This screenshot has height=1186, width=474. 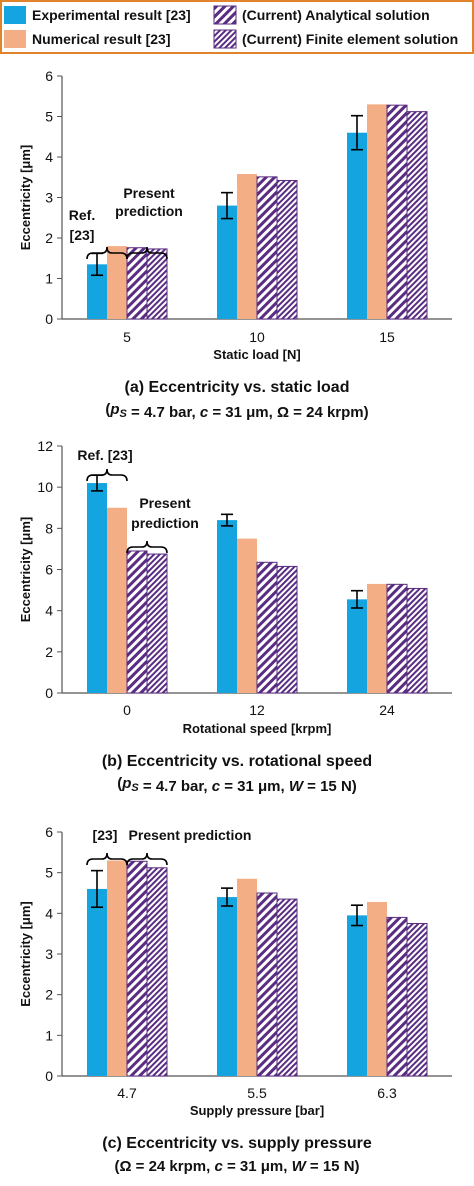 What do you see at coordinates (225, 15) in the screenshot?
I see `legend-swatch-analytical` at bounding box center [225, 15].